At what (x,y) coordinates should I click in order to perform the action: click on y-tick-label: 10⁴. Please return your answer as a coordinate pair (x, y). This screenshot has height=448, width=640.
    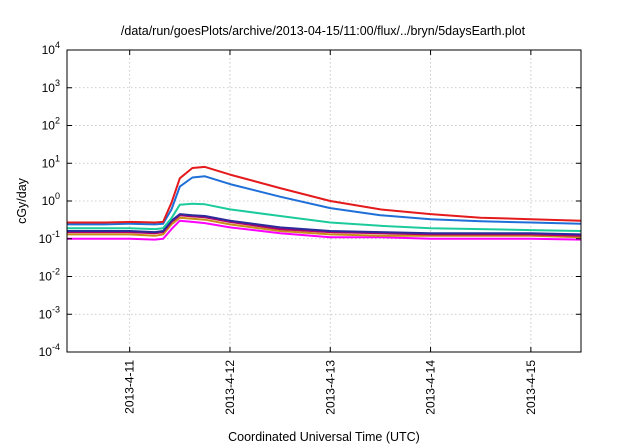
    Looking at the image, I should click on (51, 48).